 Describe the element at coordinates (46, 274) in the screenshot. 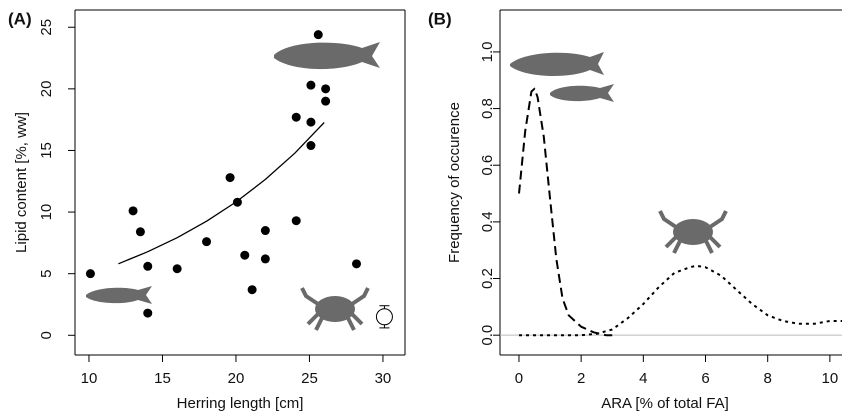

I see `y-tick-label: 5` at that location.